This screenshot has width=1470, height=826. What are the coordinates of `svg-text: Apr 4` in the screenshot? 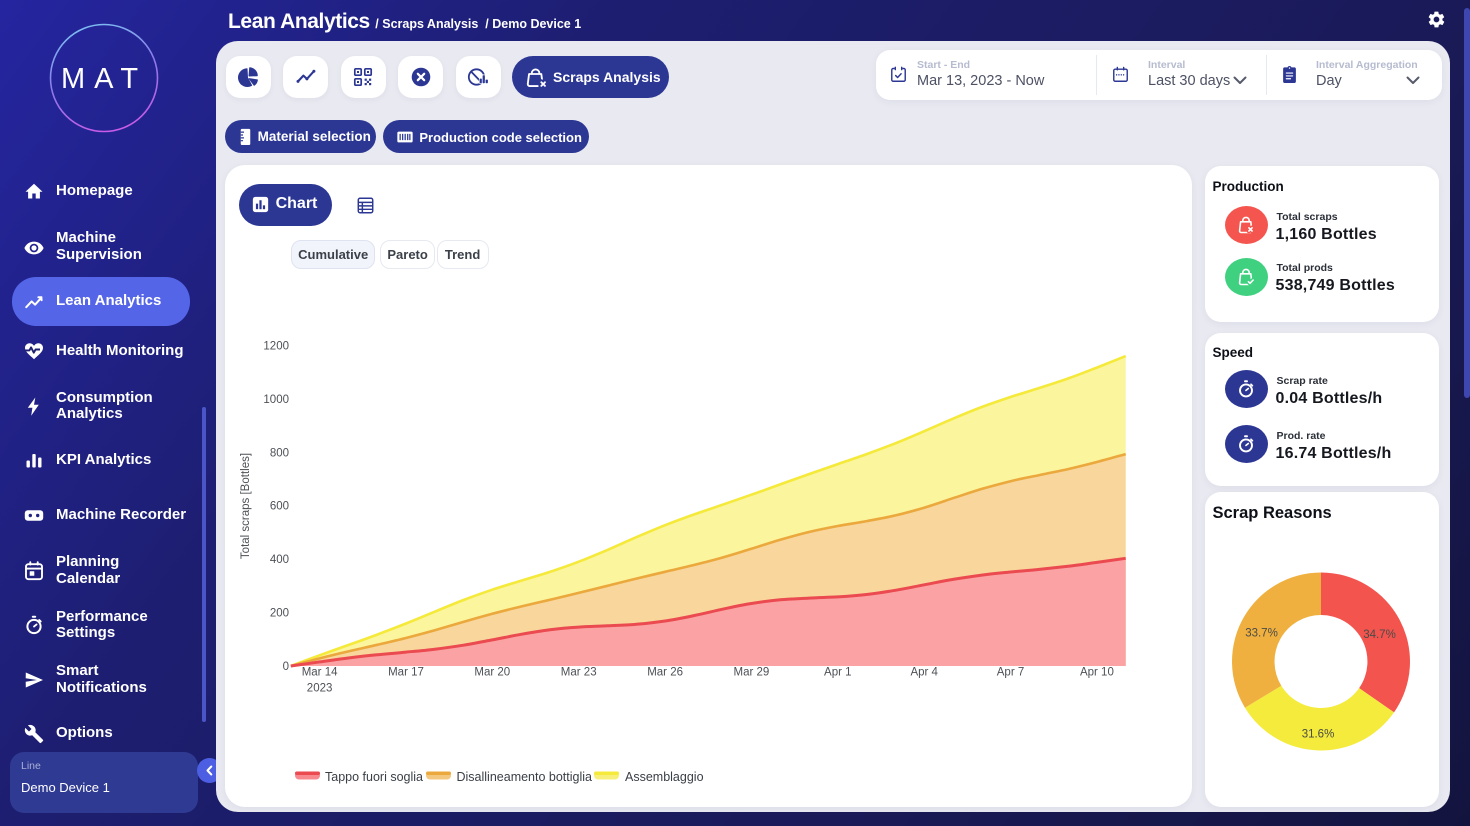 It's located at (924, 673).